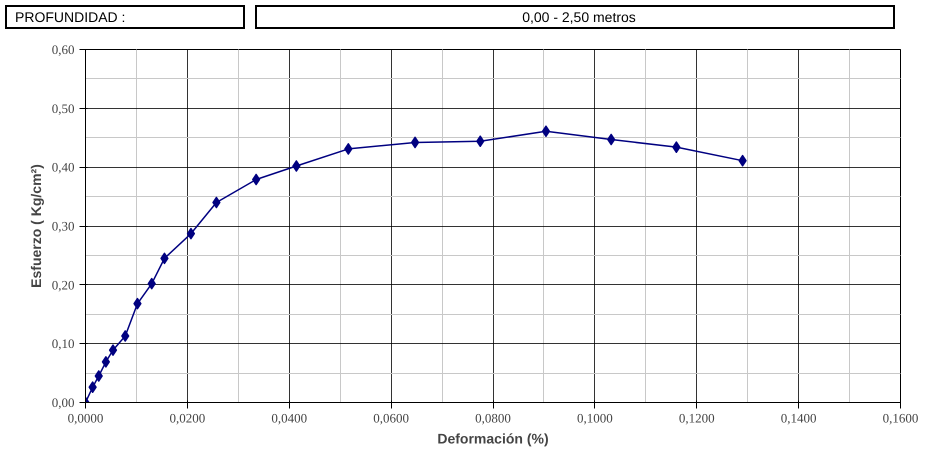 This screenshot has height=464, width=937. What do you see at coordinates (63, 49) in the screenshot?
I see `y-tick-label: 0,60` at bounding box center [63, 49].